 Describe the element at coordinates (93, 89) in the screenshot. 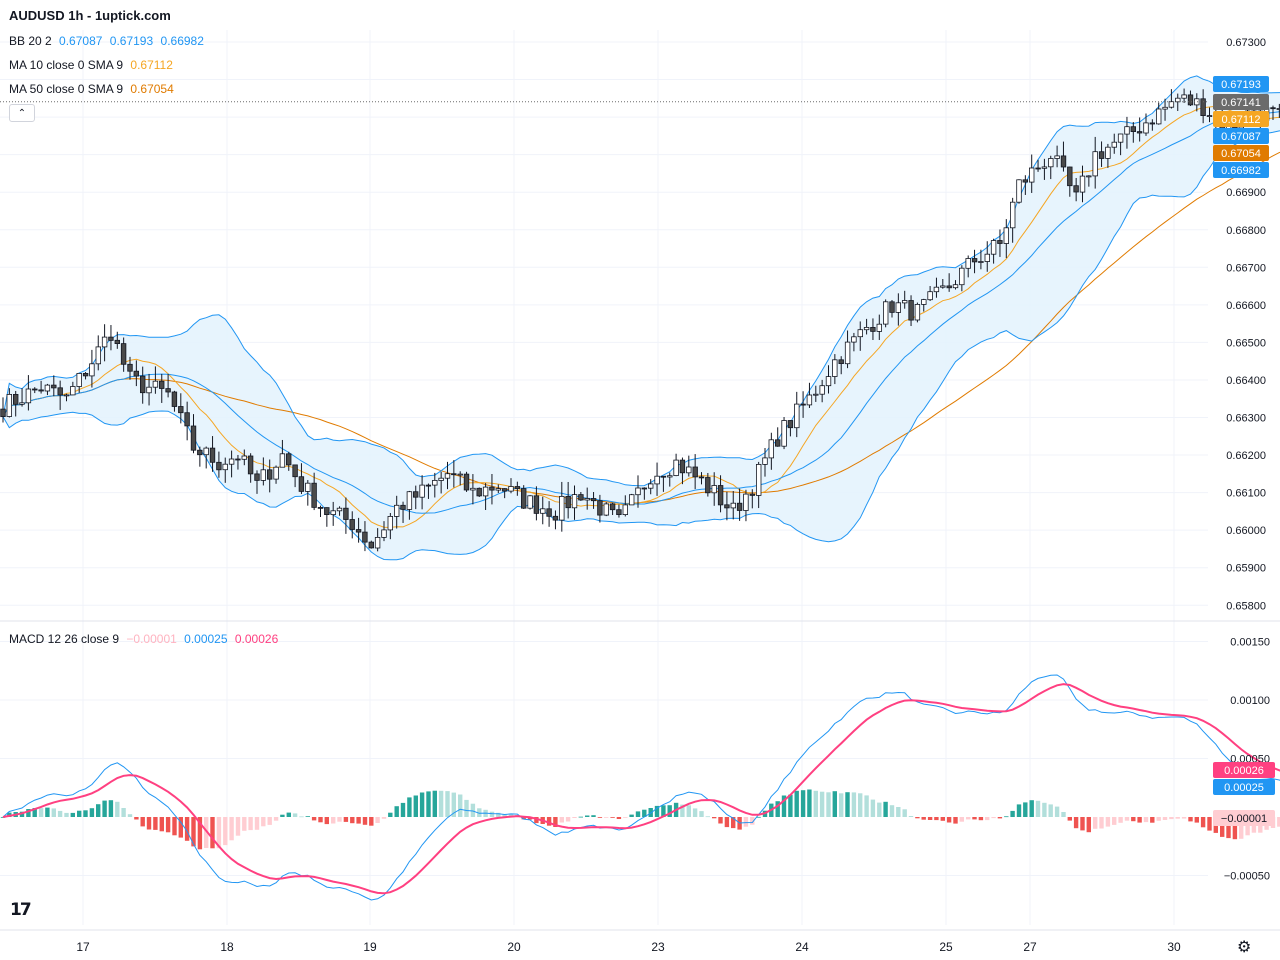

I see `ma50-legend: MA 50 close 0 SMA 9 0.67054` at that location.